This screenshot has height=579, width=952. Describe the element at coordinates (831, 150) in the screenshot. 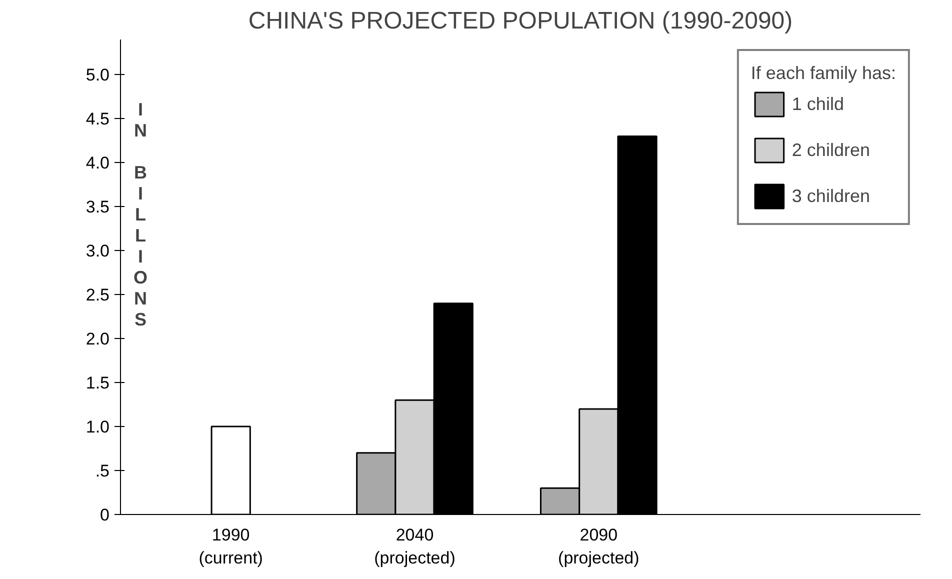

I see `legend-label: 2 children` at that location.